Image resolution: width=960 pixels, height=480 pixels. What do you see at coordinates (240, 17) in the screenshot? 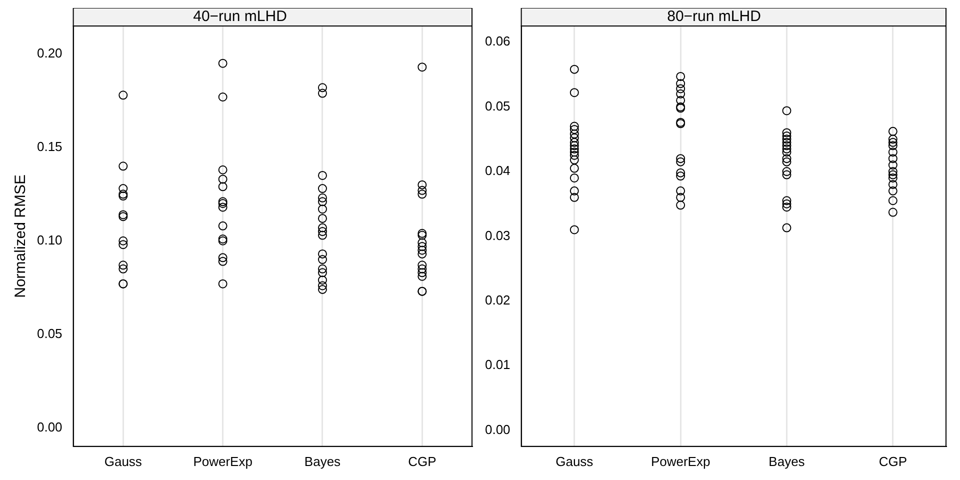
I see `chart-title: 40−run mLHD` at bounding box center [240, 17].